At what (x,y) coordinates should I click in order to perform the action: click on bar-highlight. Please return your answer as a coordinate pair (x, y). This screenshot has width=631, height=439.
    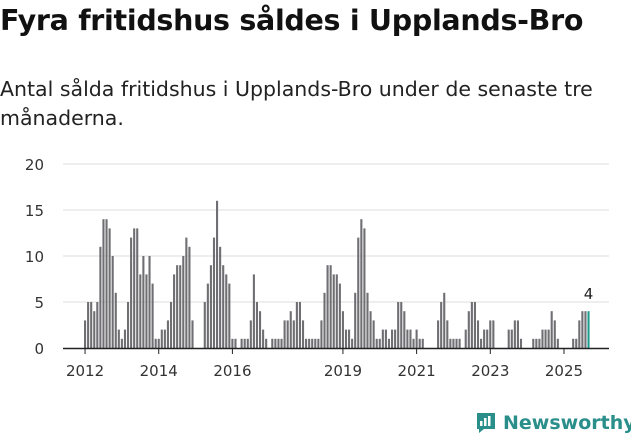
    Looking at the image, I should click on (588, 329).